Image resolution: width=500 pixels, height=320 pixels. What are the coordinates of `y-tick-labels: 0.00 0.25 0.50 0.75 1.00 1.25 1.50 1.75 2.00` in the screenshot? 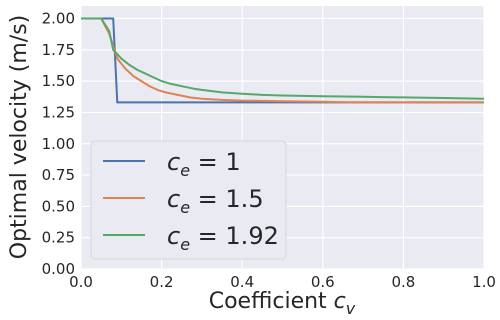 It's located at (58, 144).